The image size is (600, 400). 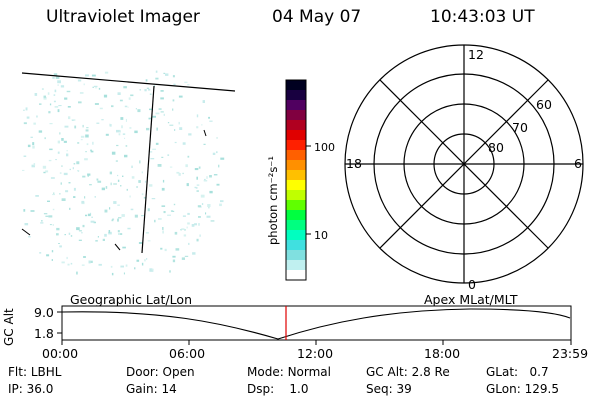 I want to click on colorbar-unit-label: photon cm⁻²s⁻¹, so click(x=273, y=200).